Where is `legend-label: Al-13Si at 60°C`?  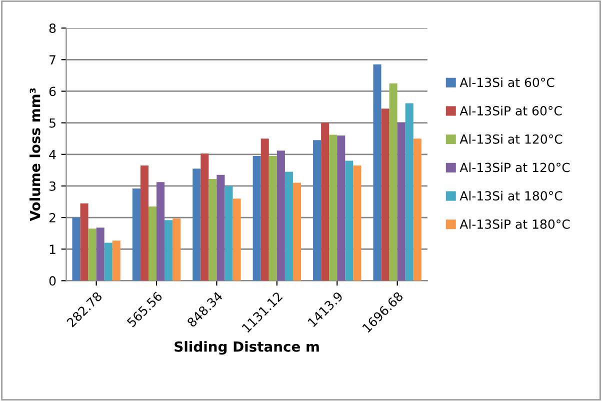 legend-label: Al-13Si at 60°C is located at coordinates (507, 82).